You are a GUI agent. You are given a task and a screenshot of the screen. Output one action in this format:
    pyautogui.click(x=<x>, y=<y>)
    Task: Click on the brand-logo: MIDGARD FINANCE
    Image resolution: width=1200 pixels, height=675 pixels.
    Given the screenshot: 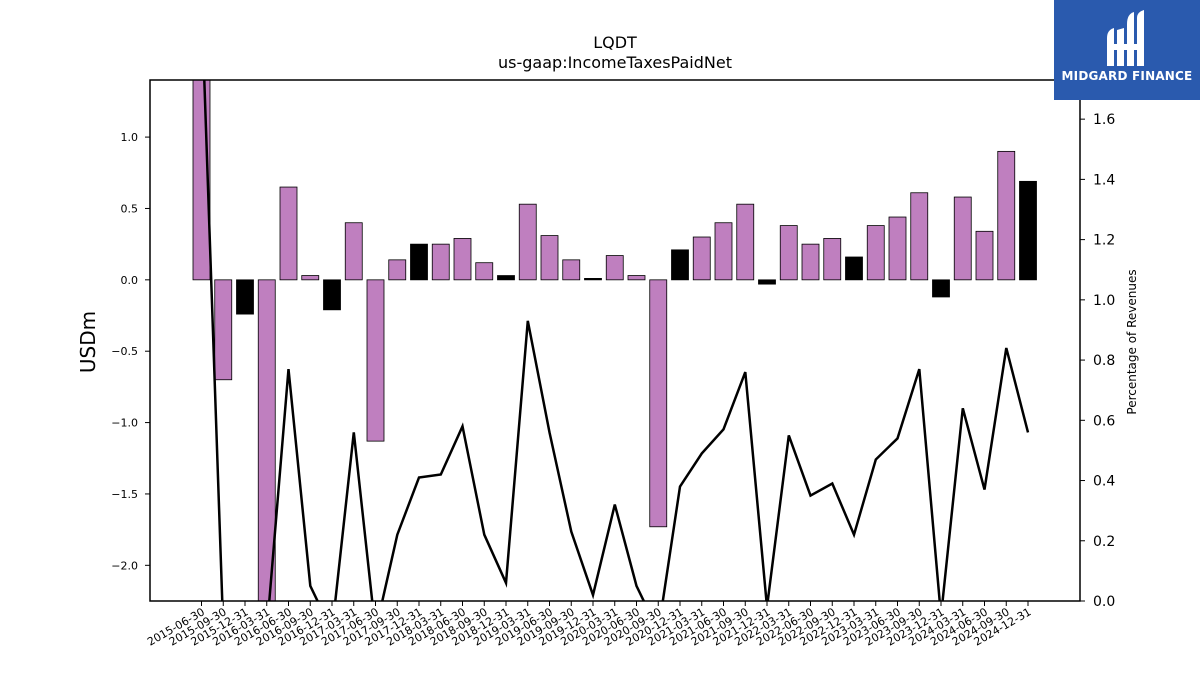 What is the action you would take?
    pyautogui.click(x=1127, y=50)
    